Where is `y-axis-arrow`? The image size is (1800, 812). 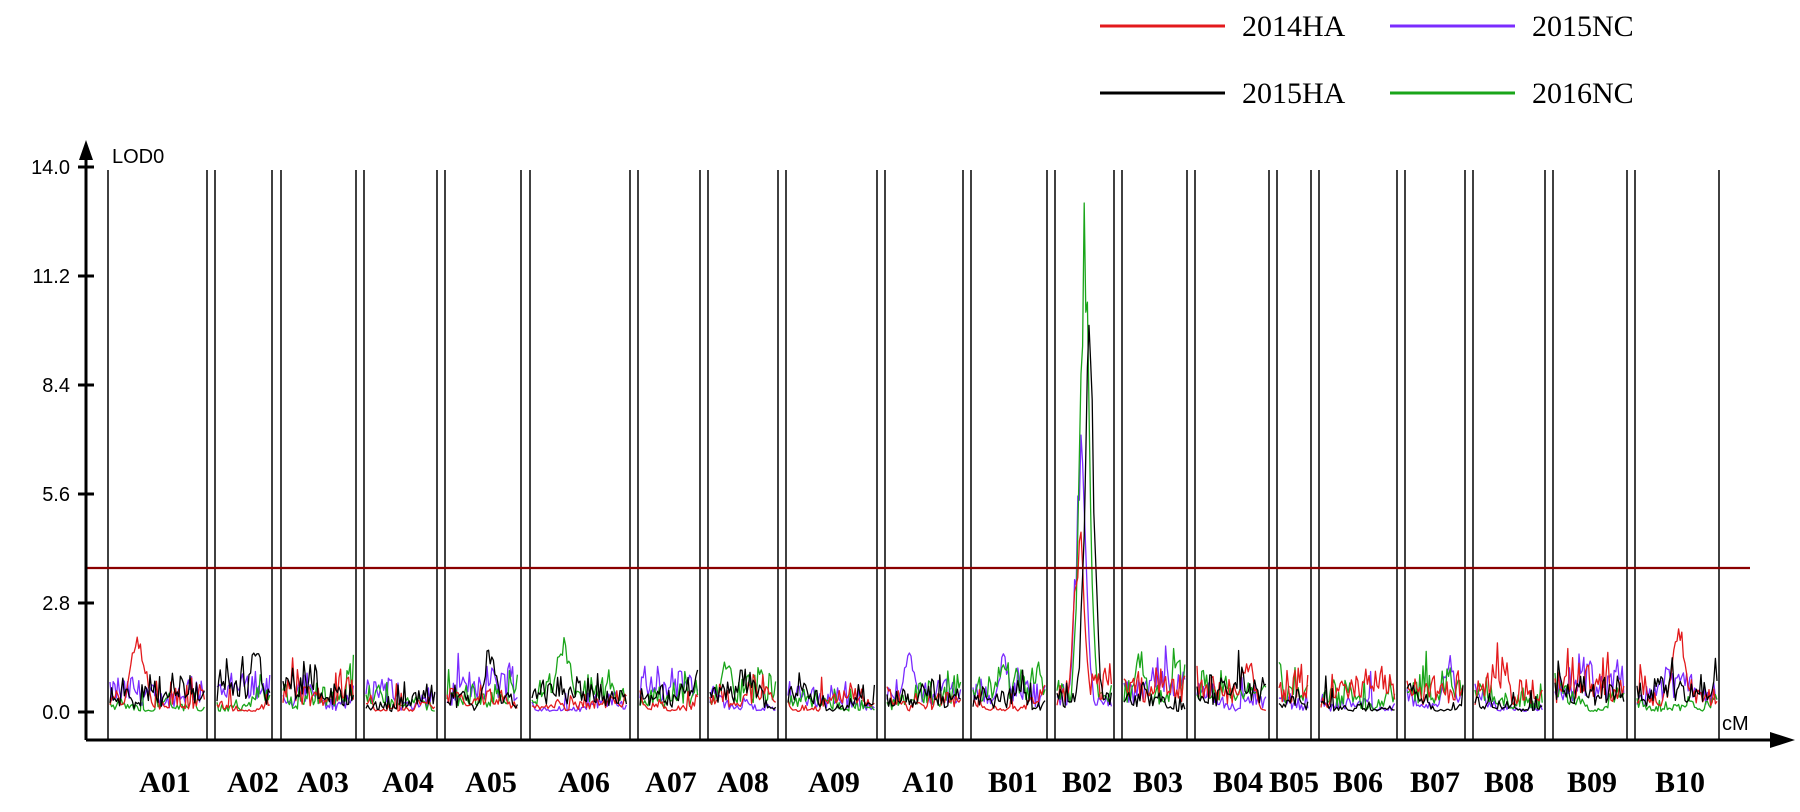
y-axis-arrow is located at coordinates (86, 150).